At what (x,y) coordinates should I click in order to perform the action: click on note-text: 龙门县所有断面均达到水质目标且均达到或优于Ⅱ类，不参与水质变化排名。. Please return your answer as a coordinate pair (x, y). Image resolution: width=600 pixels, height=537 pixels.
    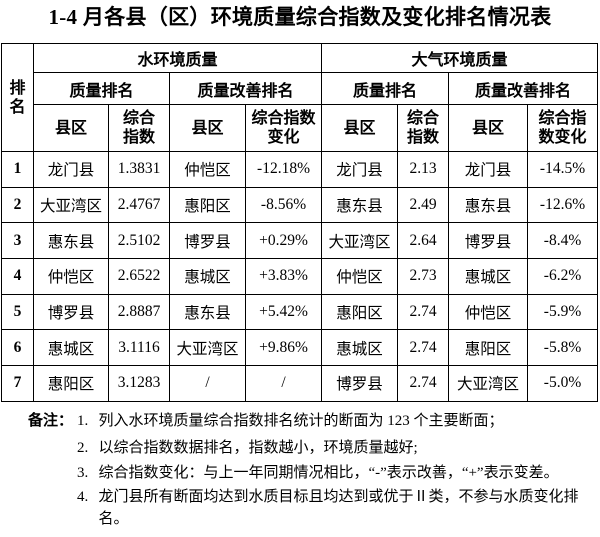
    Looking at the image, I should click on (338, 508).